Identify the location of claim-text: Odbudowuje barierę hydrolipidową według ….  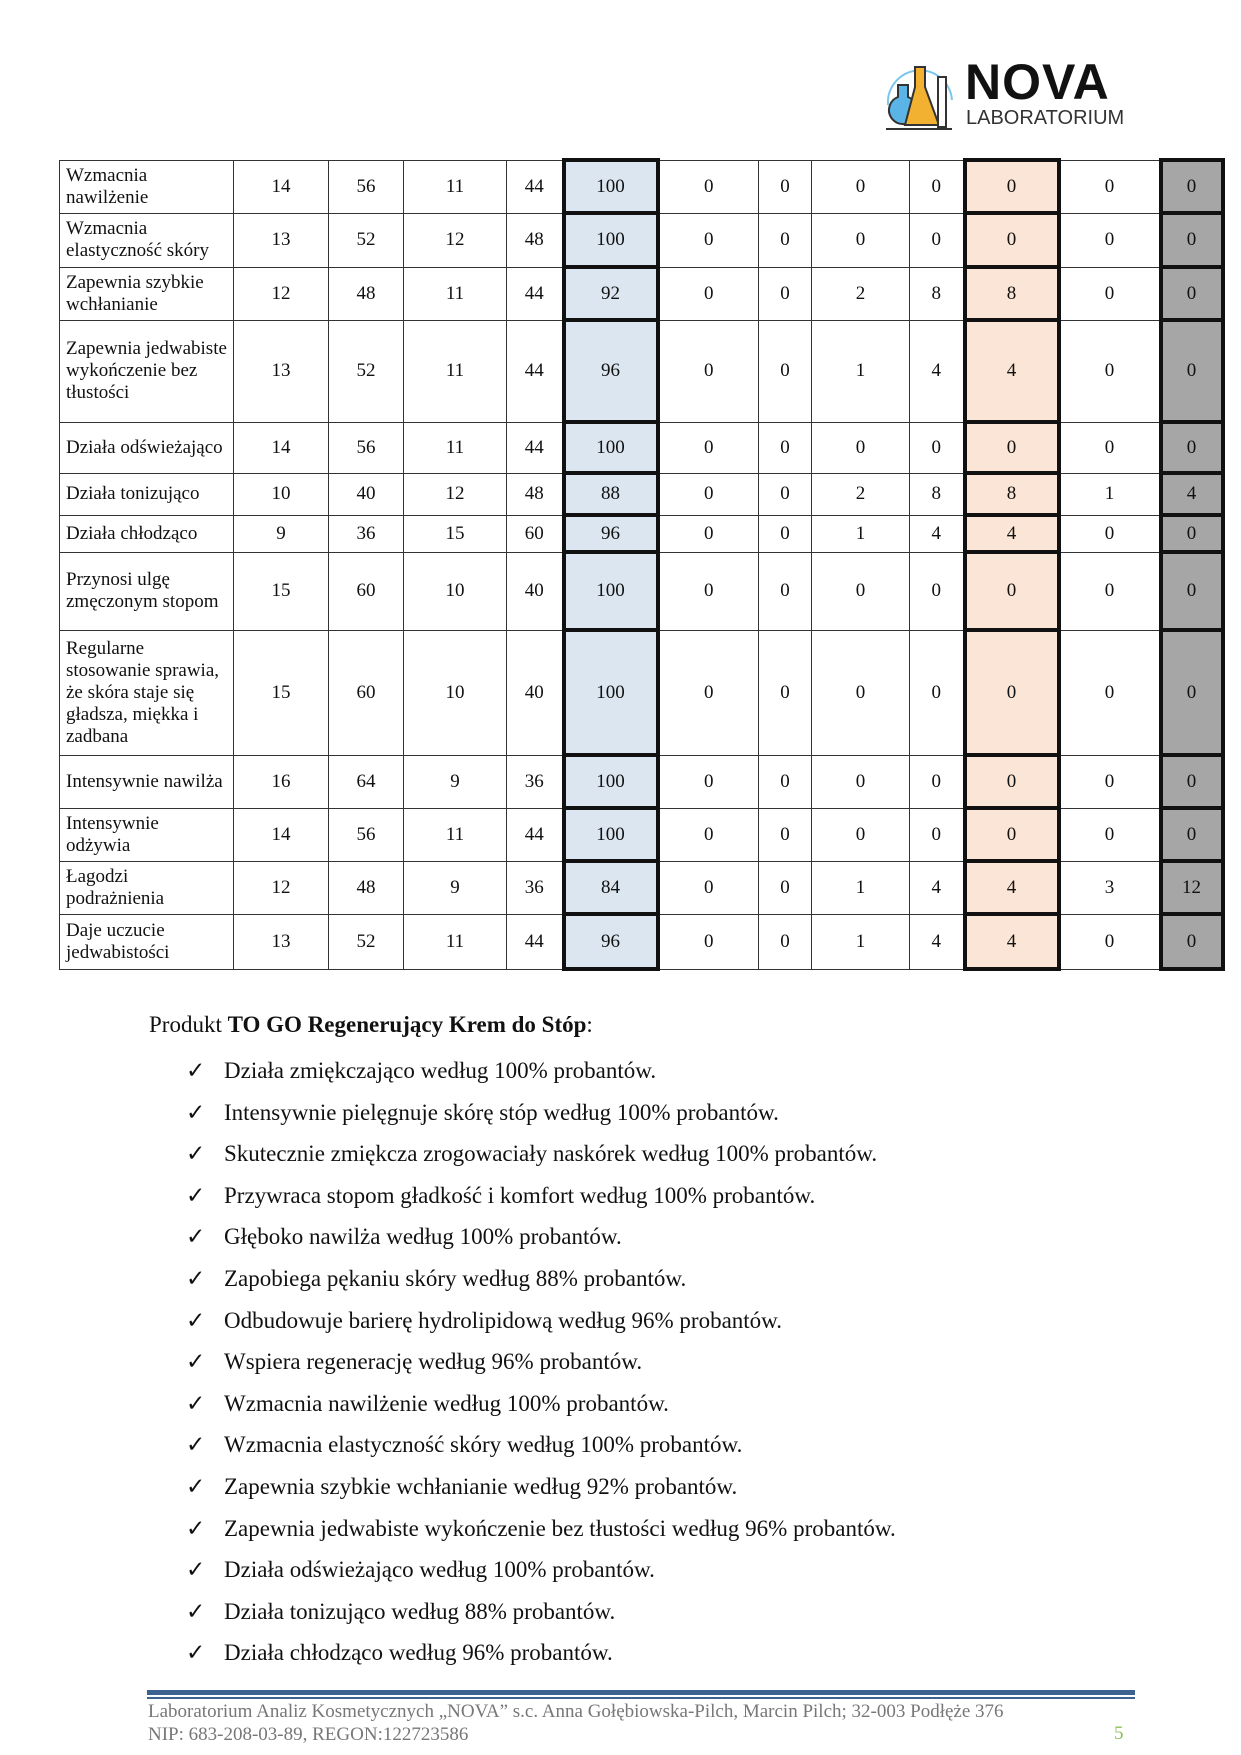
(503, 1320).